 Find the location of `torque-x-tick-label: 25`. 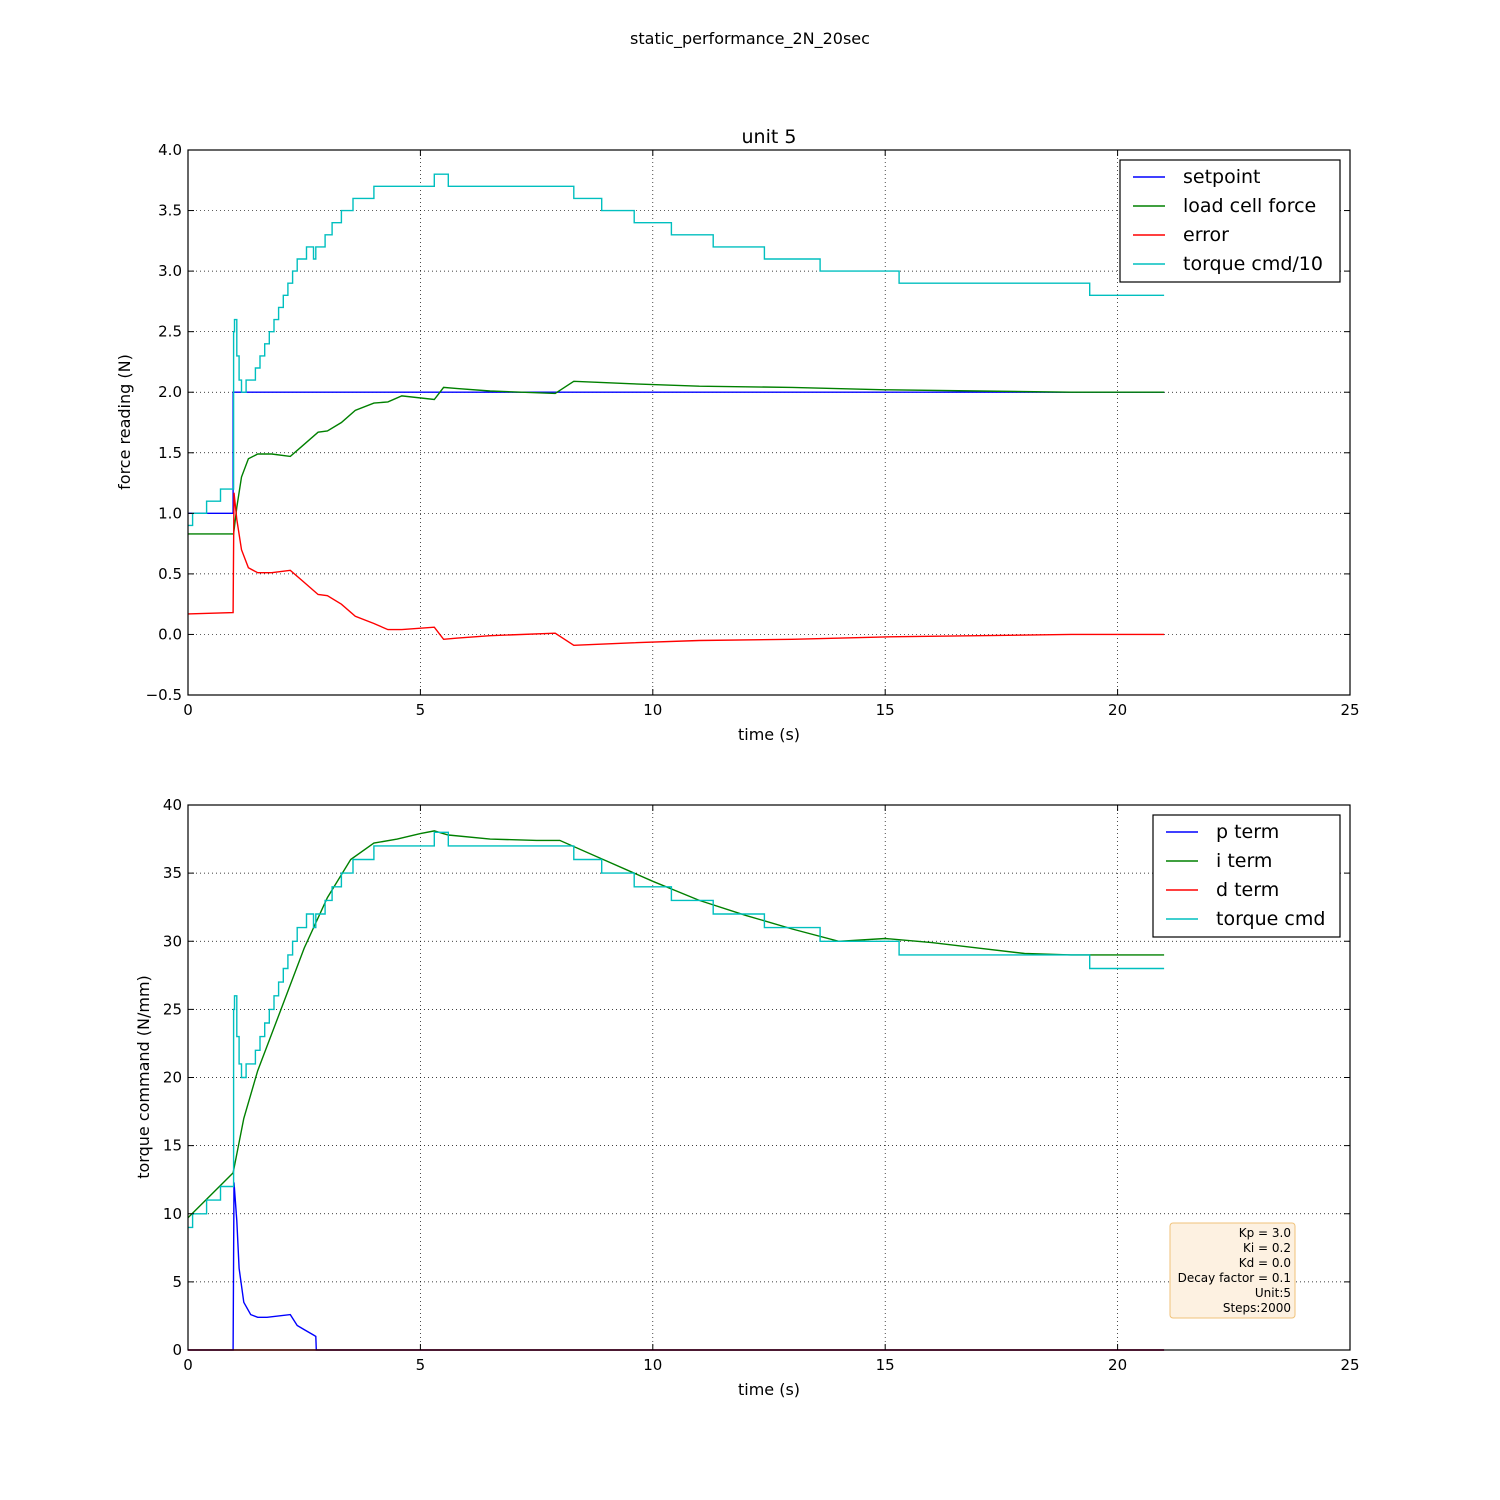

torque-x-tick-label: 25 is located at coordinates (1349, 1365).